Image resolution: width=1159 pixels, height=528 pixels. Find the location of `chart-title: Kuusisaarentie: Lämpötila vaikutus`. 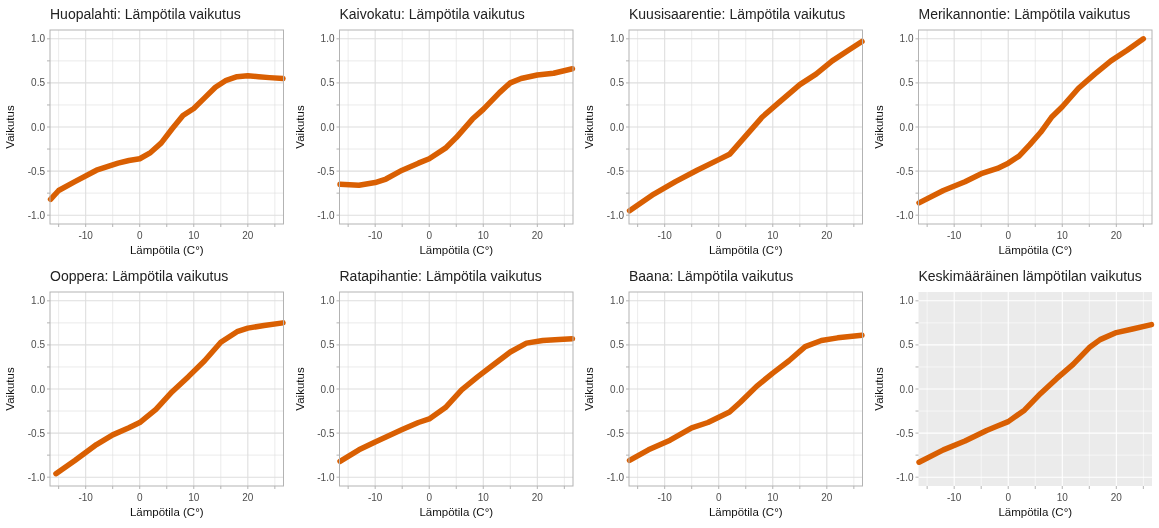

chart-title: Kuusisaarentie: Lämpötila vaikutus is located at coordinates (737, 14).